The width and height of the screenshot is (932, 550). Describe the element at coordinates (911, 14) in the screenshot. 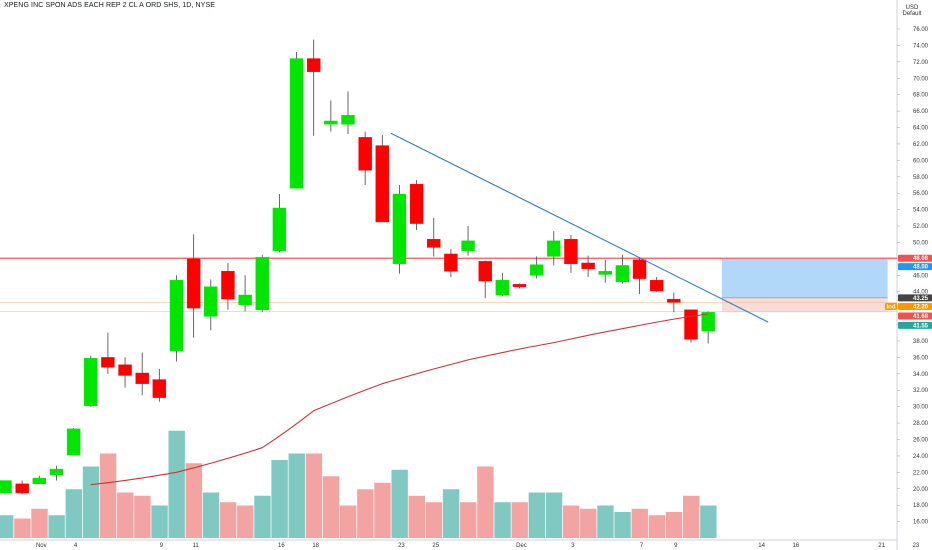

I see `currency-sub-label: Default` at that location.